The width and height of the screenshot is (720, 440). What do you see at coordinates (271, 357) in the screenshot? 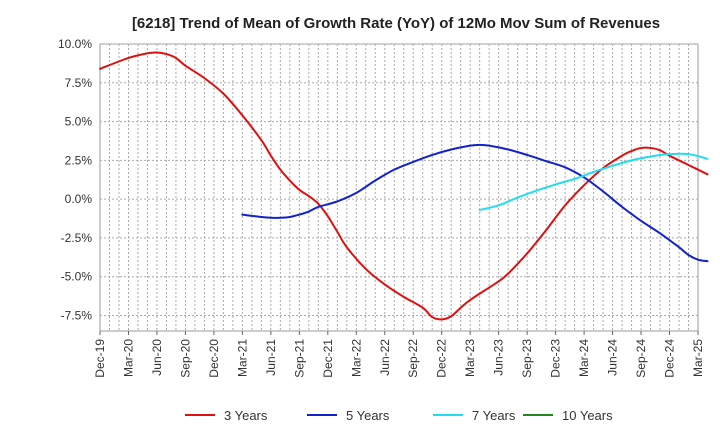
I see `x-tick-label: Jun-21` at bounding box center [271, 357].